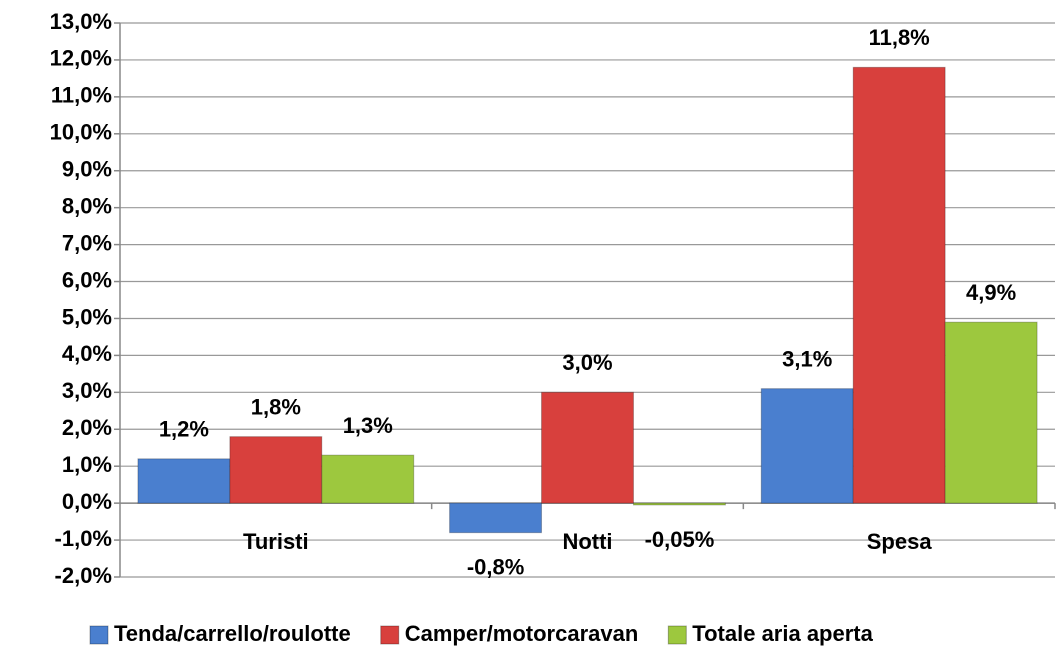  What do you see at coordinates (81, 21) in the screenshot?
I see `y-tick-label: 13,0%` at bounding box center [81, 21].